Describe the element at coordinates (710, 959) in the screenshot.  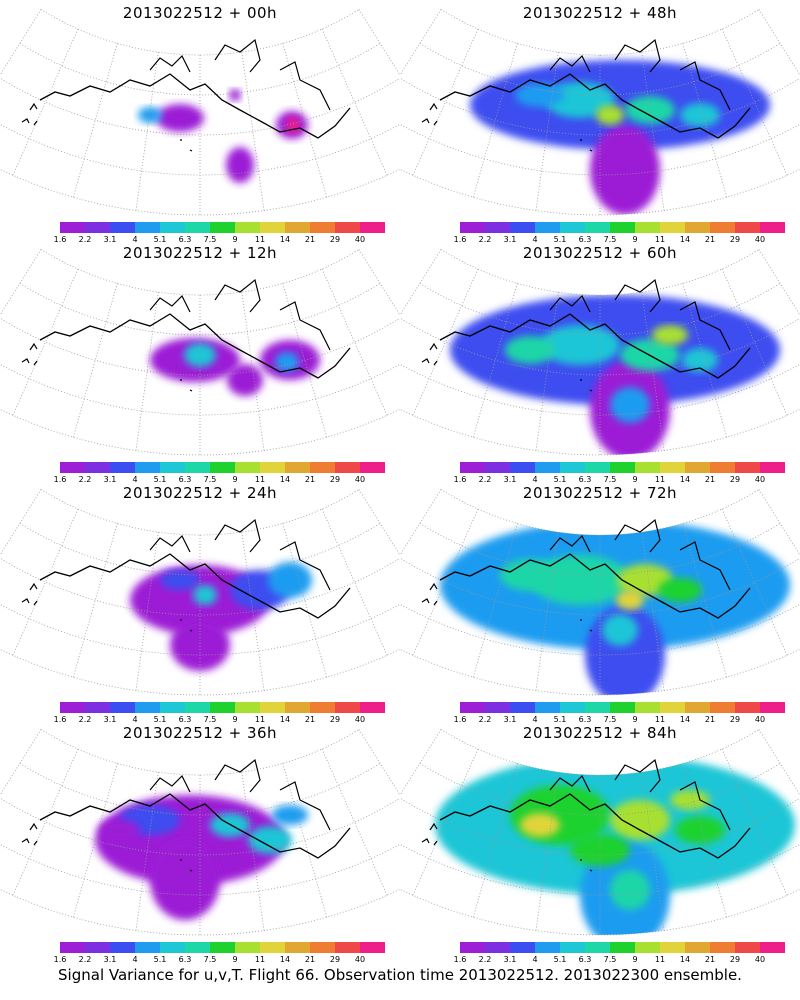
I see `colorbar-tick-label: 21` at that location.